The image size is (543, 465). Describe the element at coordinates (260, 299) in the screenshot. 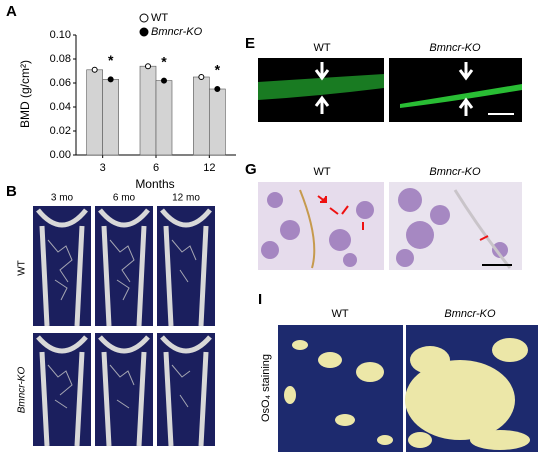

I see `panel-label: I` at that location.